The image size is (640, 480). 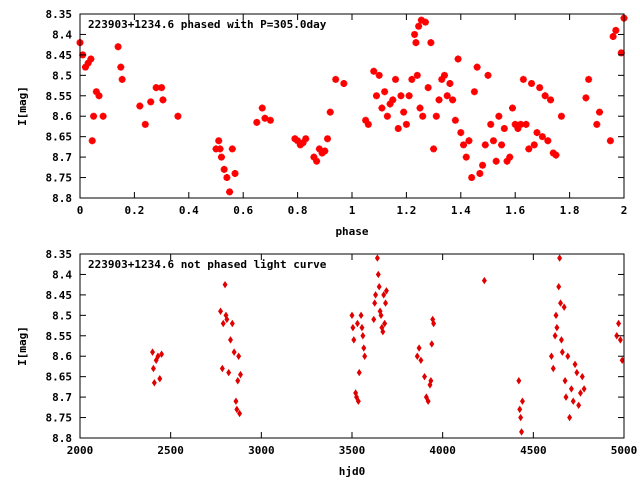 What do you see at coordinates (59, 295) in the screenshot?
I see `y-tick-label: 8.45` at bounding box center [59, 295].